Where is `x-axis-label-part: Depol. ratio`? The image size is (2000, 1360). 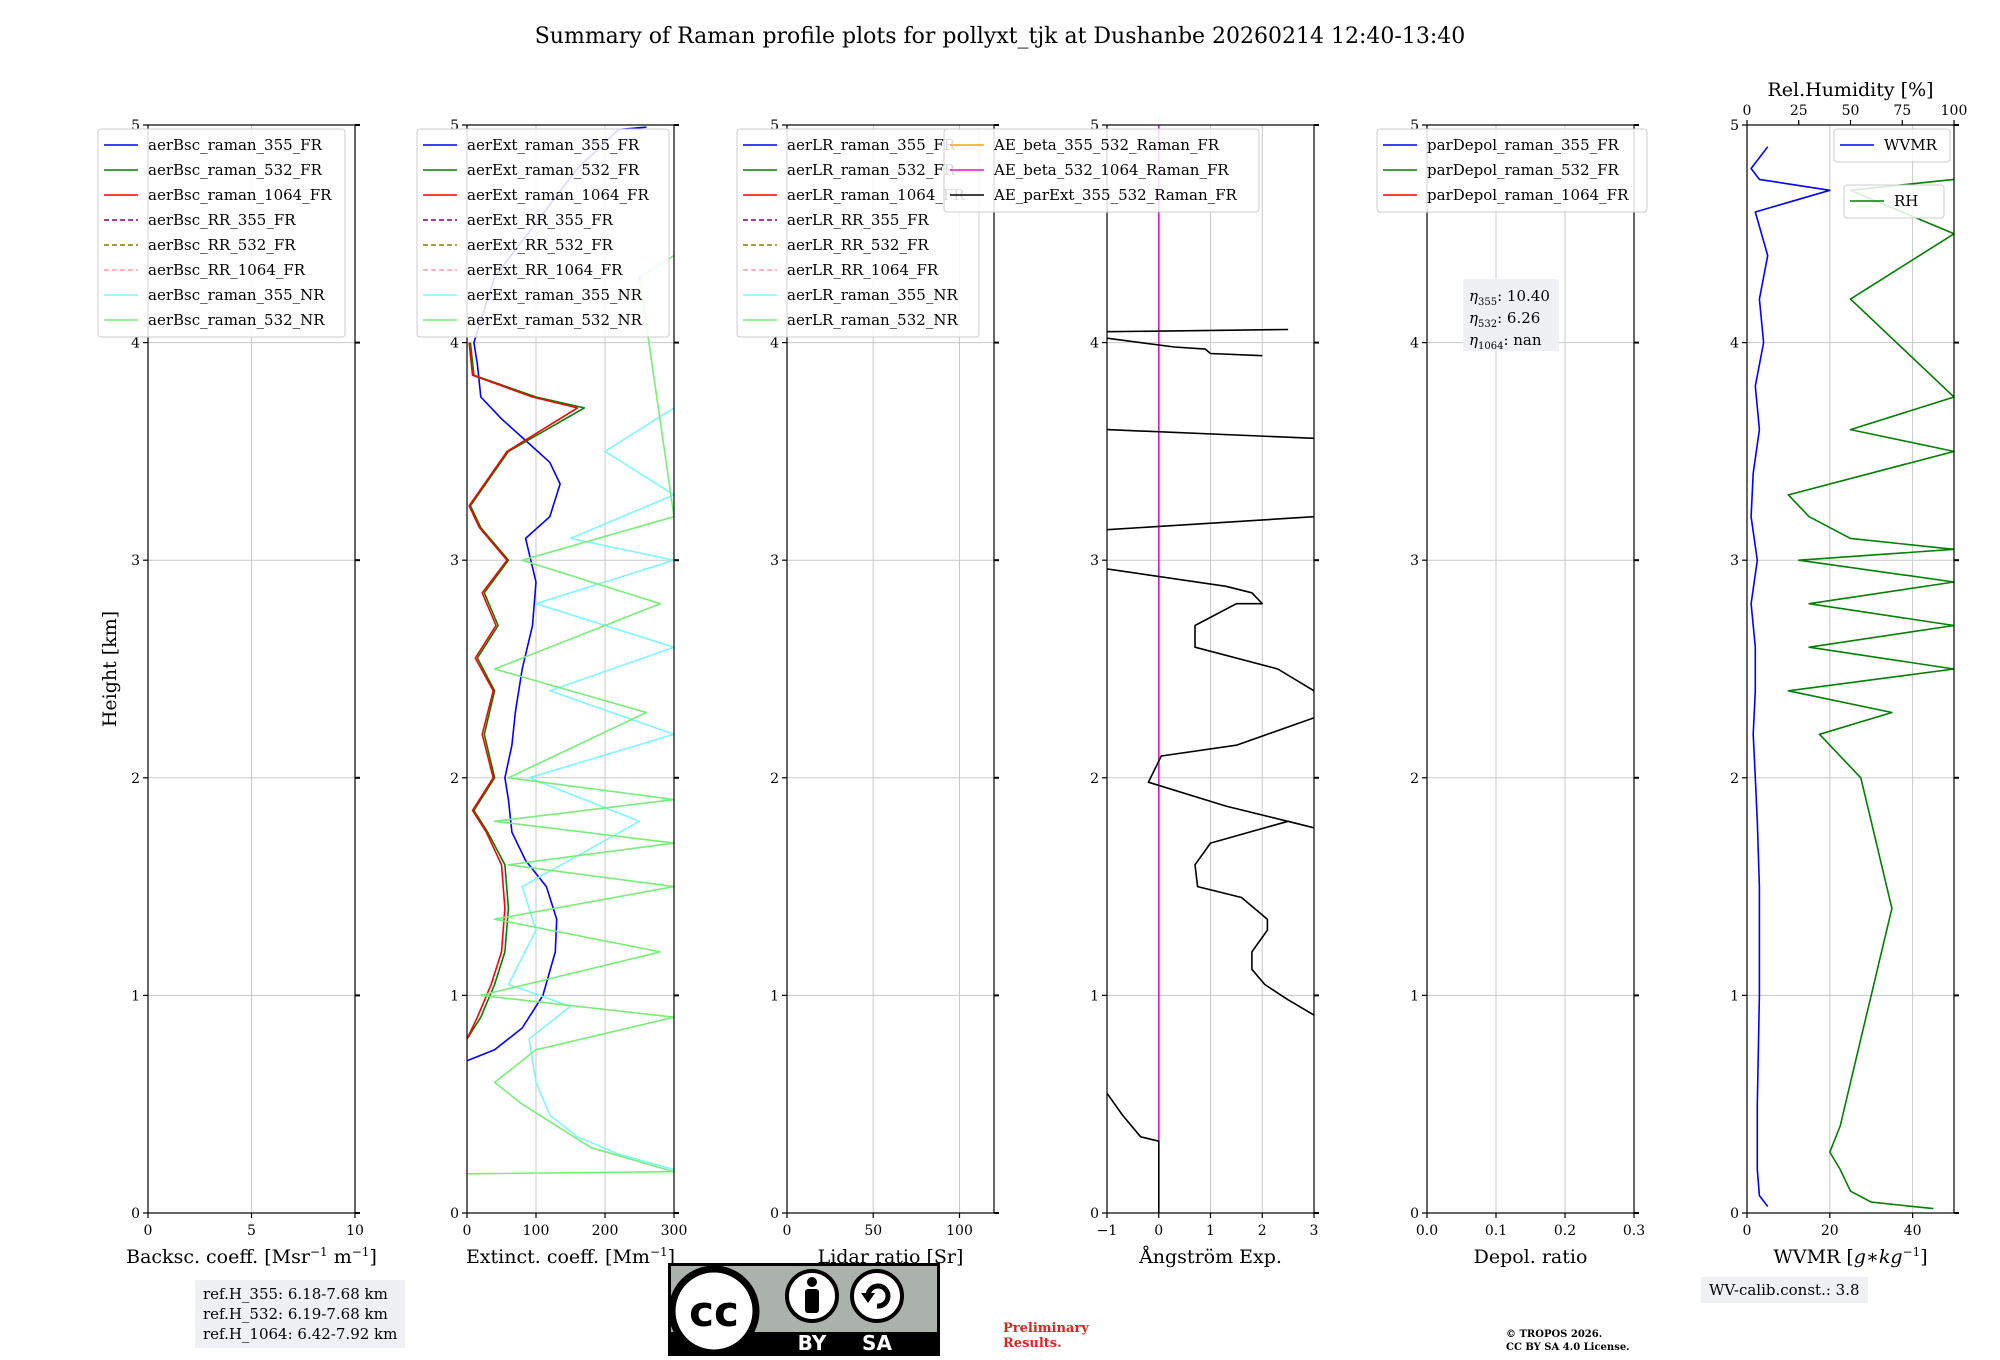
x-axis-label-part: Depol. ratio is located at coordinates (1531, 1257).